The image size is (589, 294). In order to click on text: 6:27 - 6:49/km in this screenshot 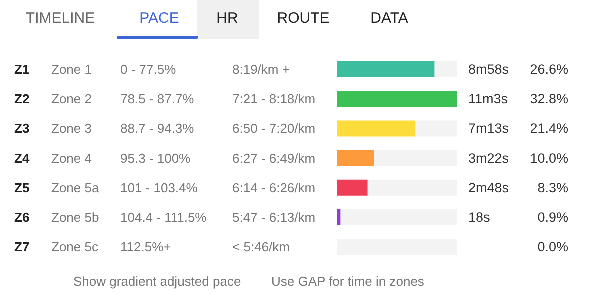, I will do `click(274, 158)`.